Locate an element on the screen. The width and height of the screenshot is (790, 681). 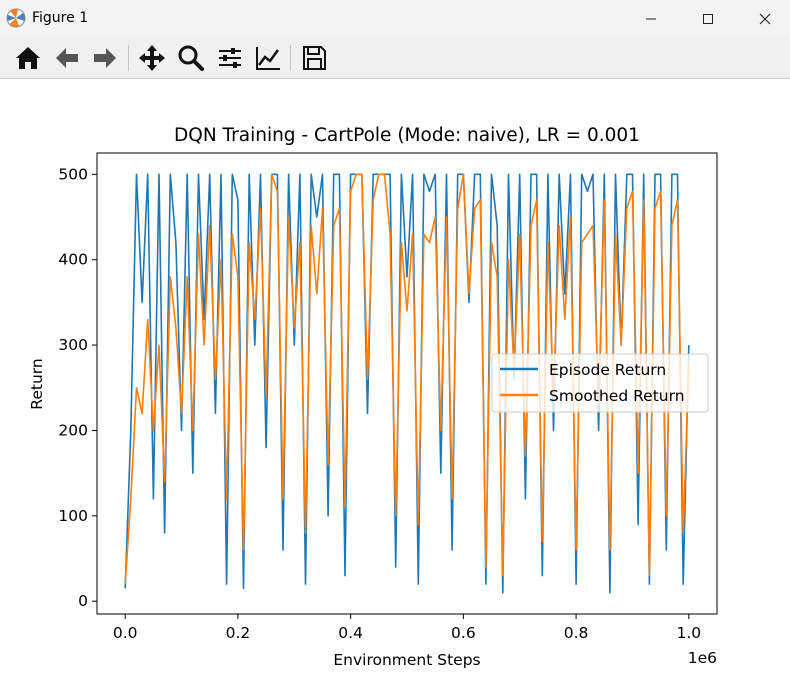
minimize-button is located at coordinates (651, 18).